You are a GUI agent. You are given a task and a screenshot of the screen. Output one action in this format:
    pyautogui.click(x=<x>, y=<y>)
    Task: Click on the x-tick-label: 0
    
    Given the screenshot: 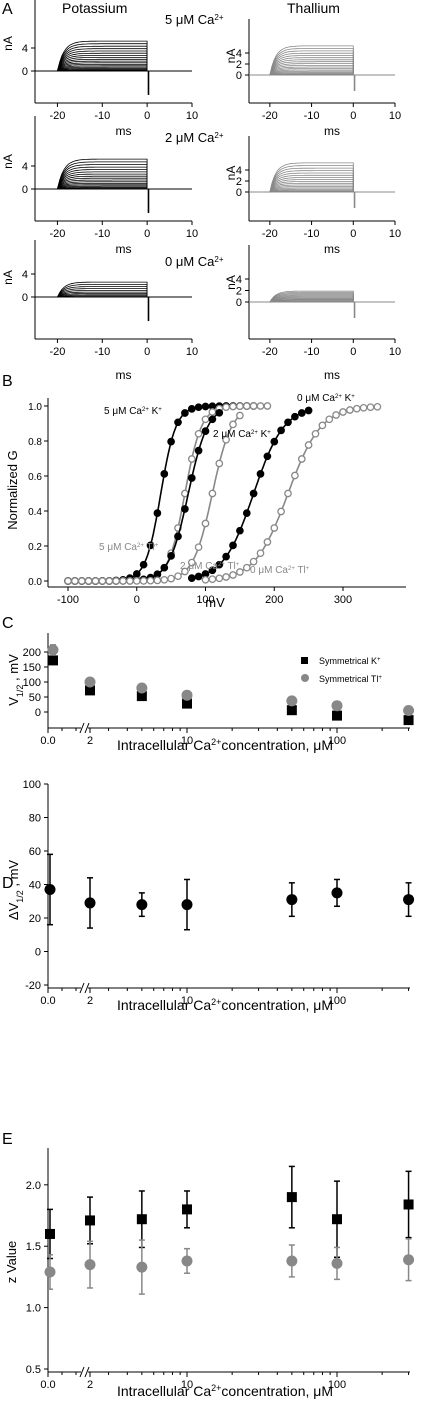 What is the action you would take?
    pyautogui.click(x=353, y=116)
    